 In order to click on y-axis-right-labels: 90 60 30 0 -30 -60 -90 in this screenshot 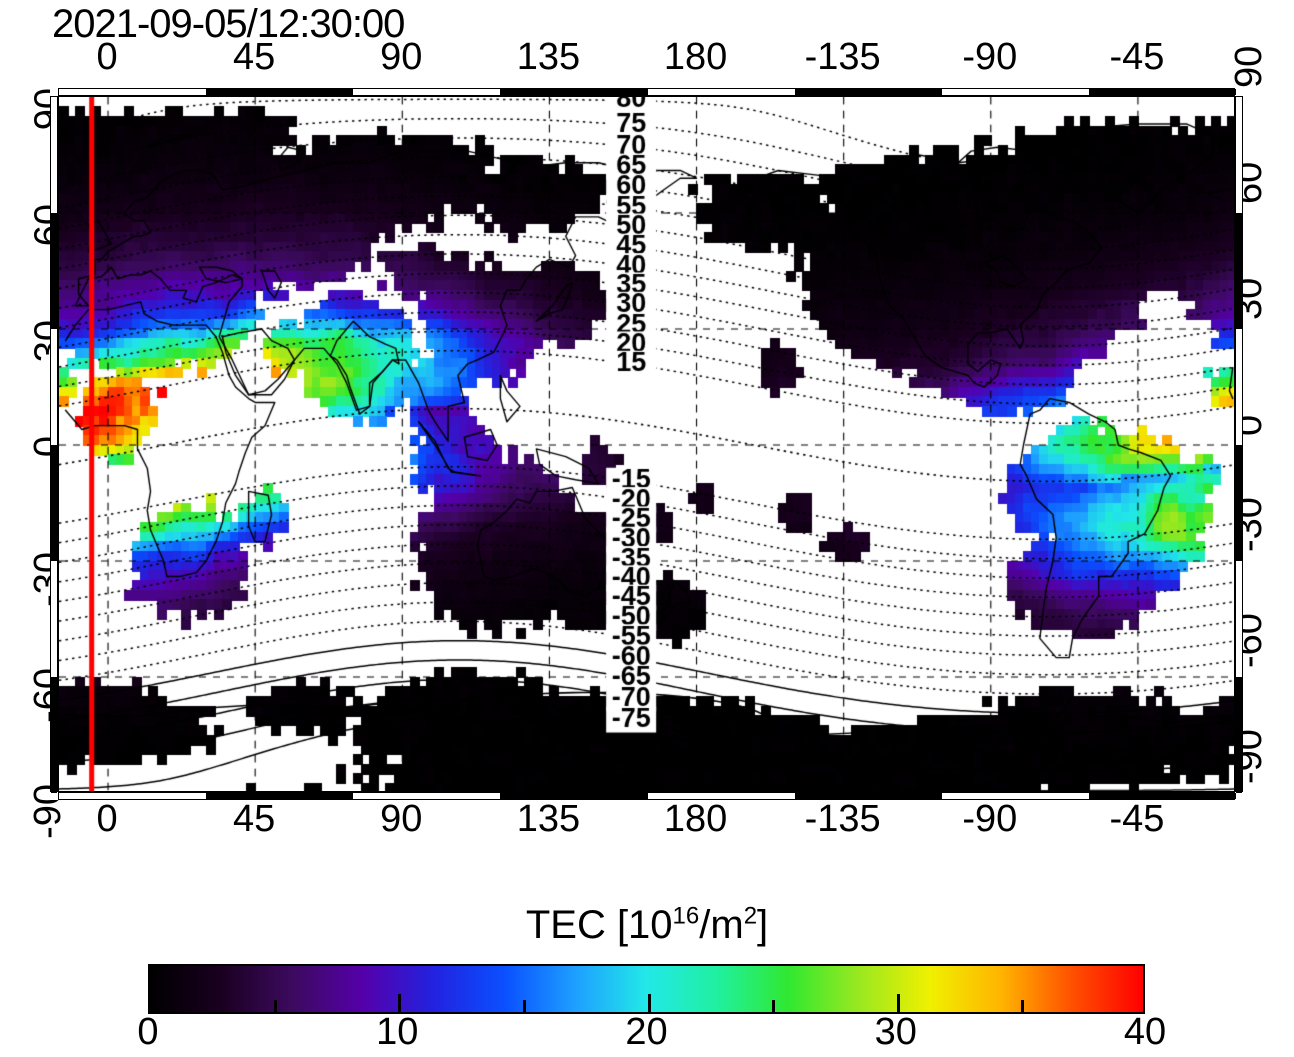, I will do `click(1261, 423)`.